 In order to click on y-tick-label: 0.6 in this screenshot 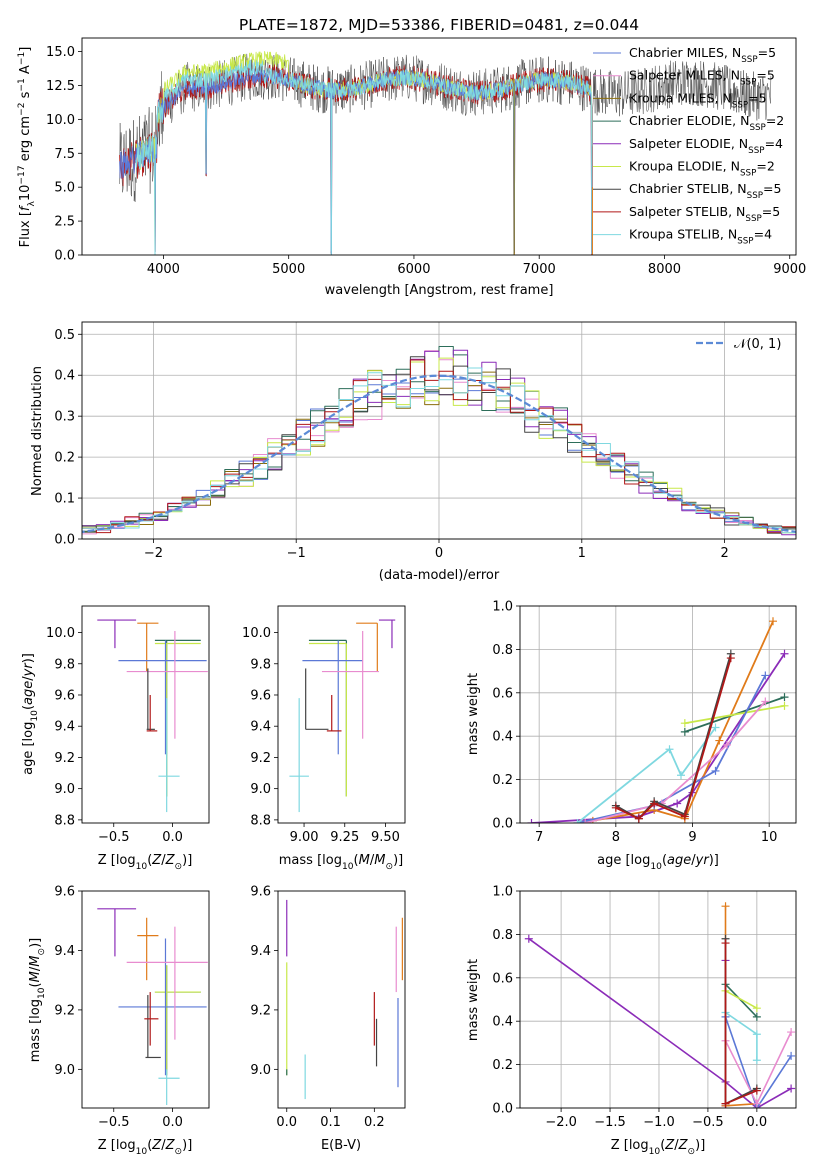, I will do `click(502, 693)`.